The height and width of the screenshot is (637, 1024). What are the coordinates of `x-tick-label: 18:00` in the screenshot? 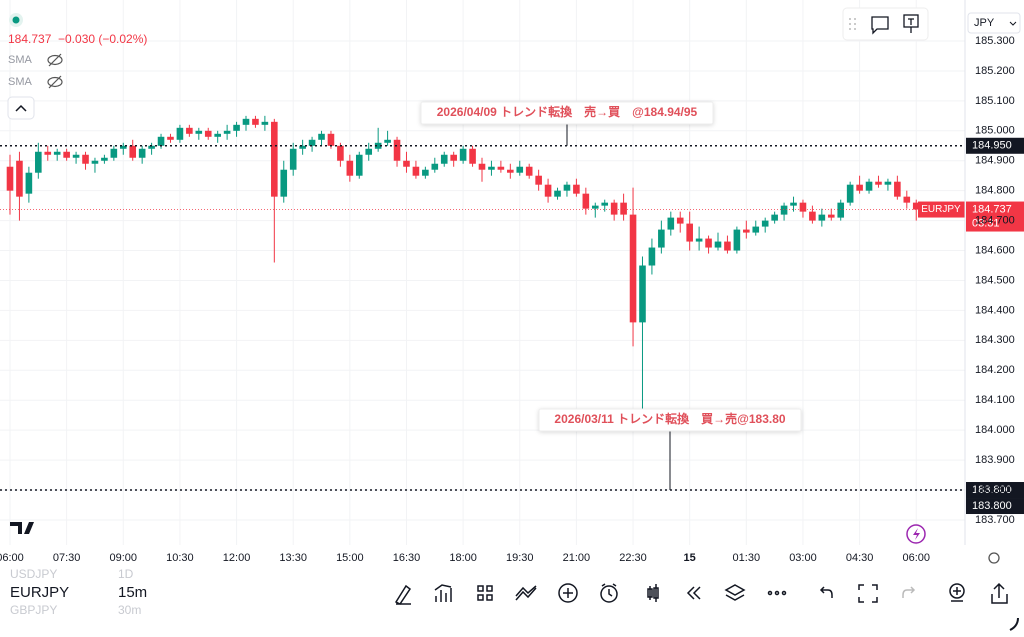 It's located at (463, 558).